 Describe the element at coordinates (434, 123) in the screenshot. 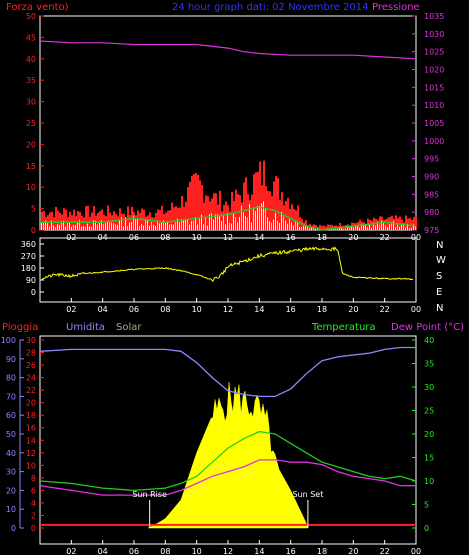

I see `pressure-y-tick-label-1005: 1005` at that location.